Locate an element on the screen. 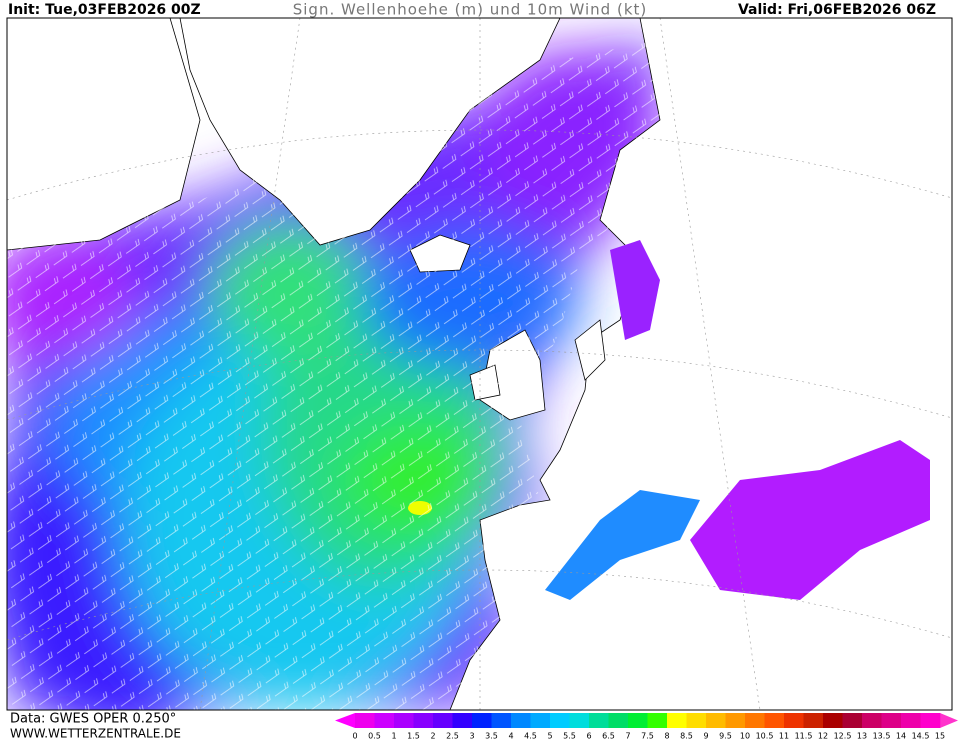 Image resolution: width=959 pixels, height=741 pixels. valid-time: Valid: Fri,06FEB2026 06Z is located at coordinates (837, 10).